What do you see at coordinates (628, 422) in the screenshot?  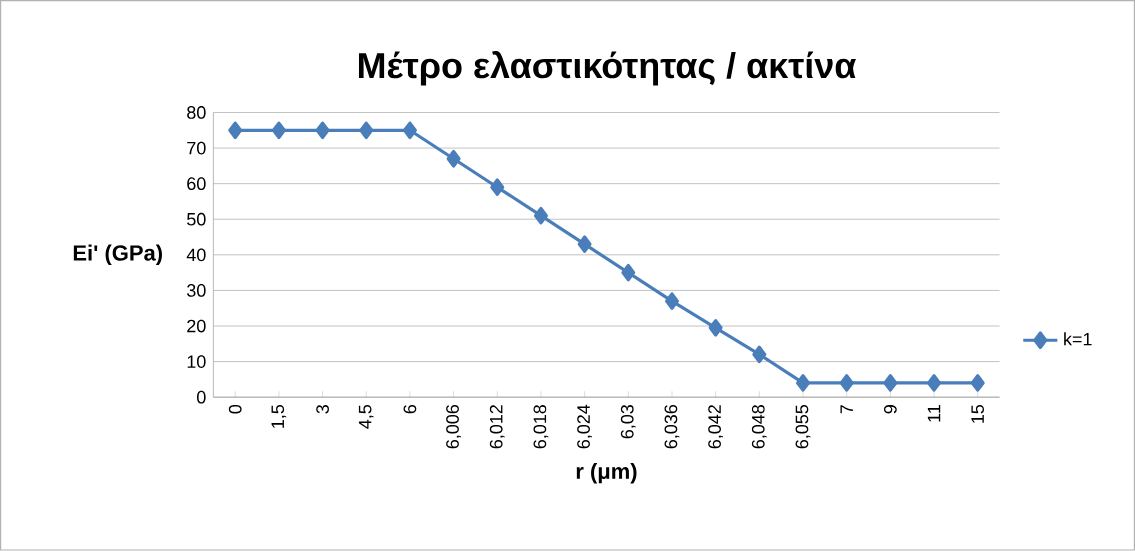 I see `x-tick-label: 6,03` at bounding box center [628, 422].